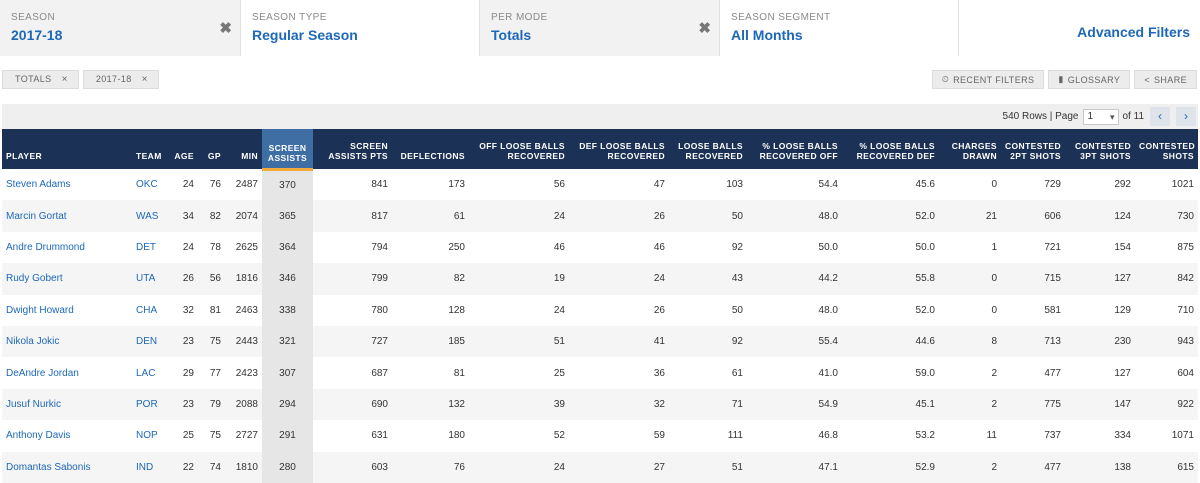 The image size is (1200, 483). What do you see at coordinates (287, 150) in the screenshot?
I see `column-header-screen-assists: SCREEN ASSISTS` at bounding box center [287, 150].